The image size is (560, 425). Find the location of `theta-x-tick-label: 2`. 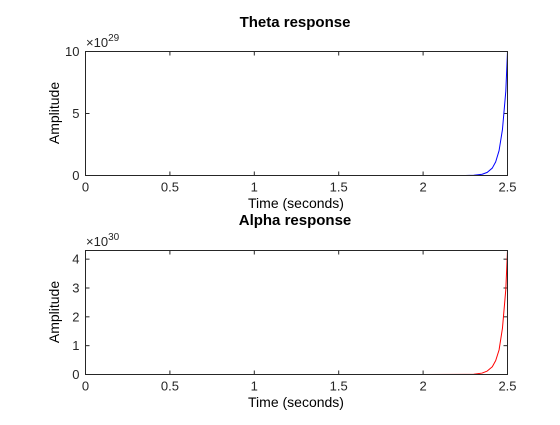

theta-x-tick-label: 2 is located at coordinates (422, 187).